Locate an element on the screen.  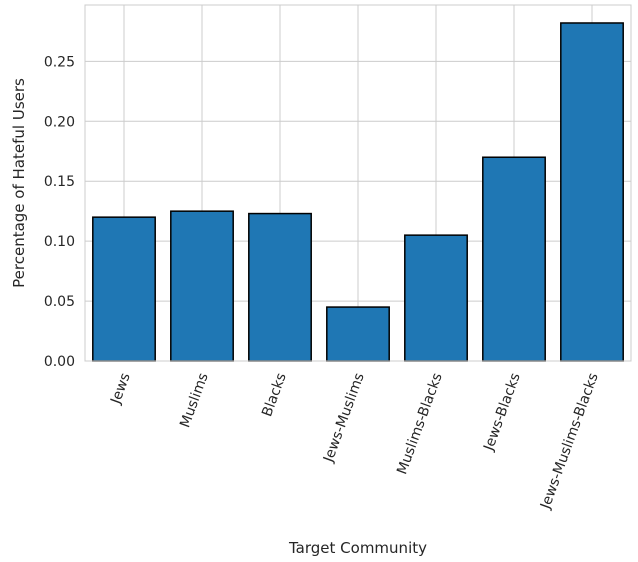
y-tick-label: 0.10 is located at coordinates (59, 242).